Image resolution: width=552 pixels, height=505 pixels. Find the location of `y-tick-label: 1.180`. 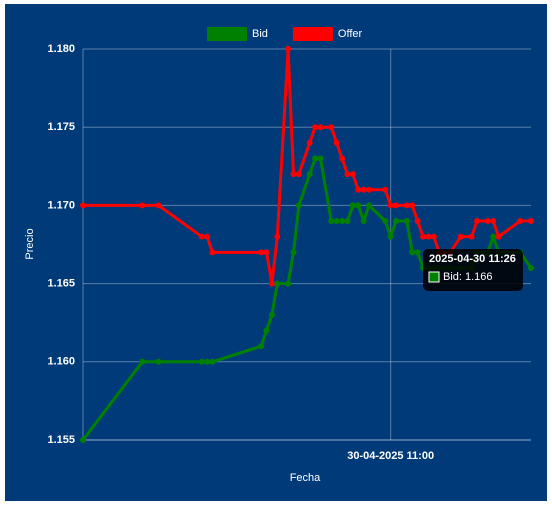

y-tick-label: 1.180 is located at coordinates (61, 49).